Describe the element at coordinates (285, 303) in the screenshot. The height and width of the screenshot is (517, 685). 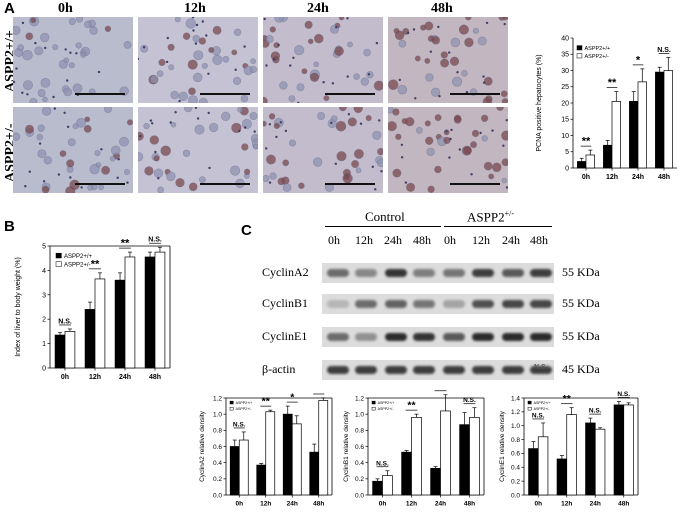
I see `blot-name-cyclinb1: CyclinB1` at that location.